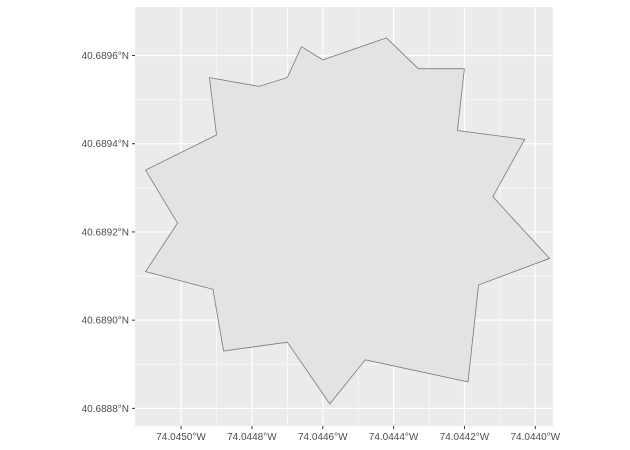  Describe the element at coordinates (105, 144) in the screenshot. I see `y-tick-label: 40.6894°N` at that location.